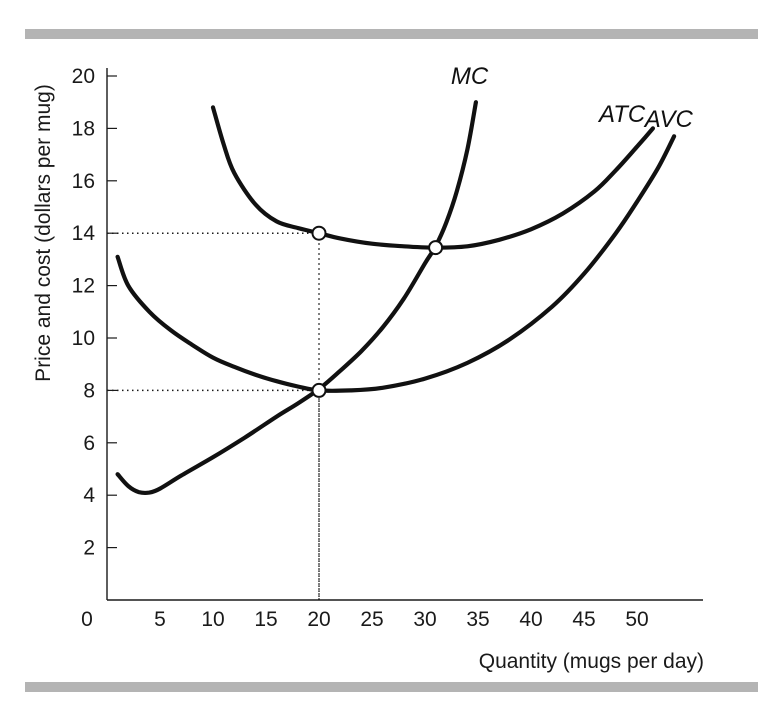  Describe the element at coordinates (94, 312) in the screenshot. I see `y-axis-ticks: 2 4 6 8 10 12 14 16 18 20` at that location.